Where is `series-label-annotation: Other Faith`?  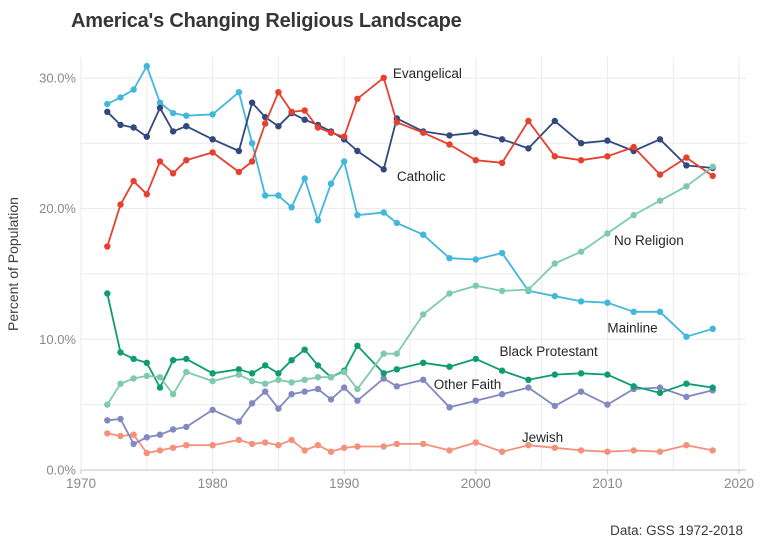
series-label-annotation: Other Faith is located at coordinates (468, 384).